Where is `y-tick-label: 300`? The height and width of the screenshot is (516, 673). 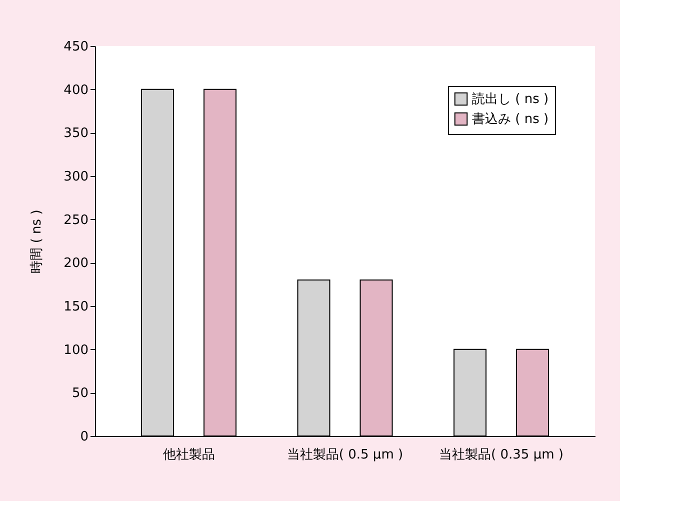
y-tick-label: 300 is located at coordinates (76, 177).